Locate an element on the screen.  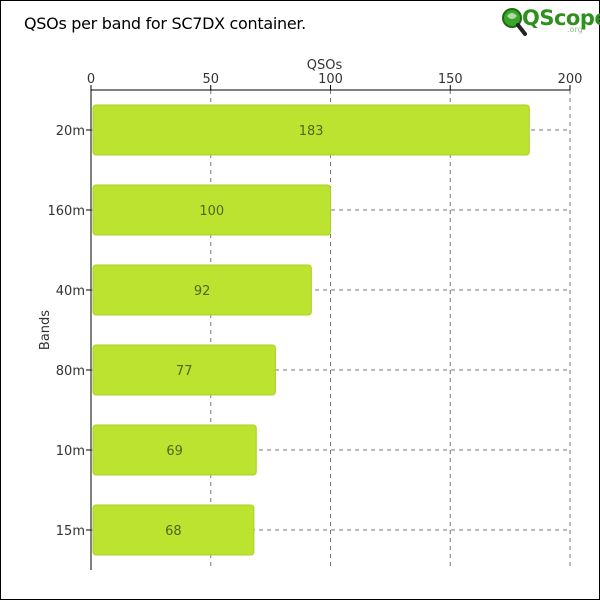
bar-value-label: 77 is located at coordinates (184, 371).